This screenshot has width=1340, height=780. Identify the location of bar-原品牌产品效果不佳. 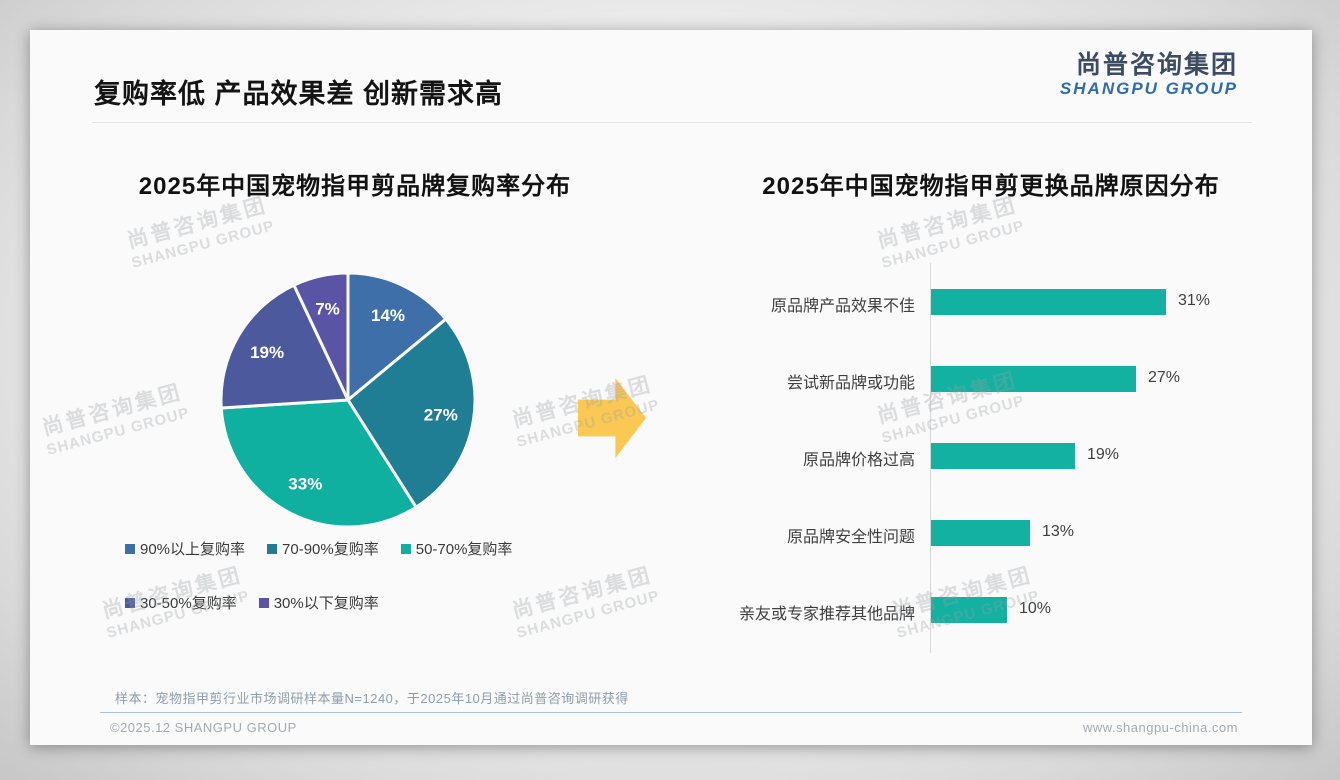
(1048, 302).